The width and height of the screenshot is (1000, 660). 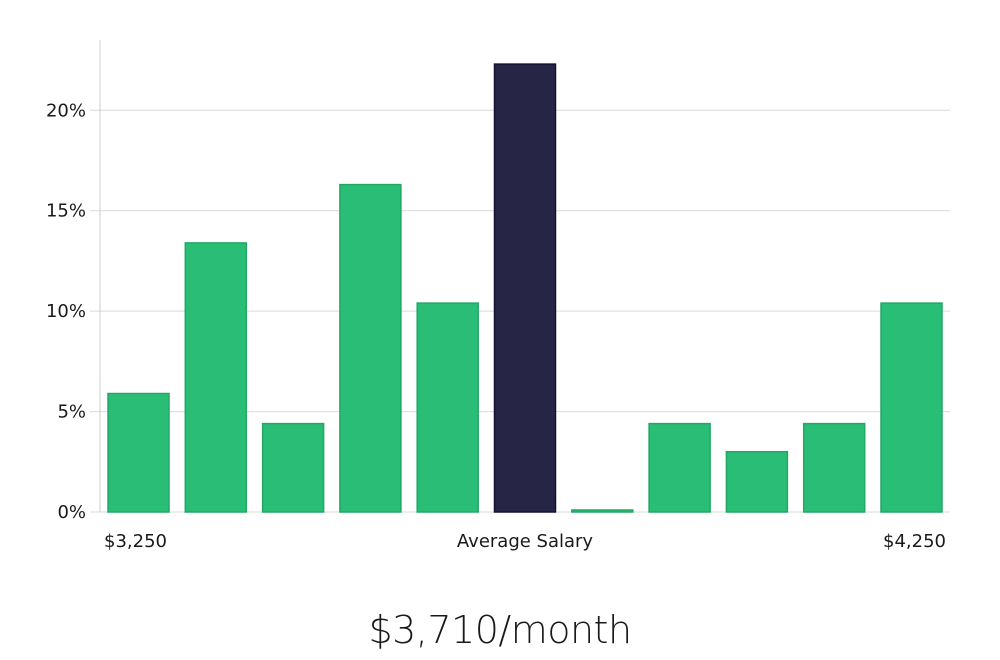 I want to click on y-axis-ticks: 0% 5% 10% 15% 20%, so click(x=66, y=311).